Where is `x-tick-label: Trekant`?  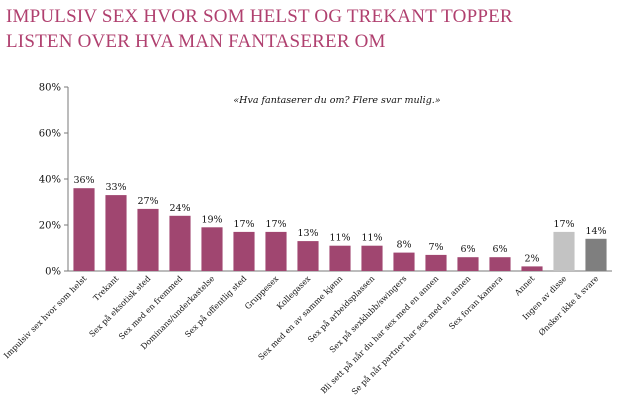 x-tick-label: Trekant is located at coordinates (106, 288).